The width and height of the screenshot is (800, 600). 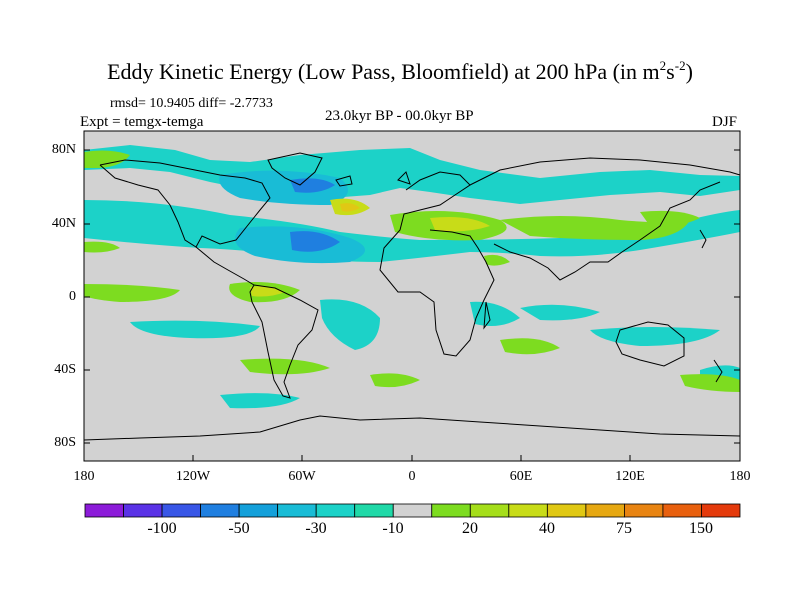 What do you see at coordinates (547, 528) in the screenshot?
I see `colorbar-label: 40` at bounding box center [547, 528].